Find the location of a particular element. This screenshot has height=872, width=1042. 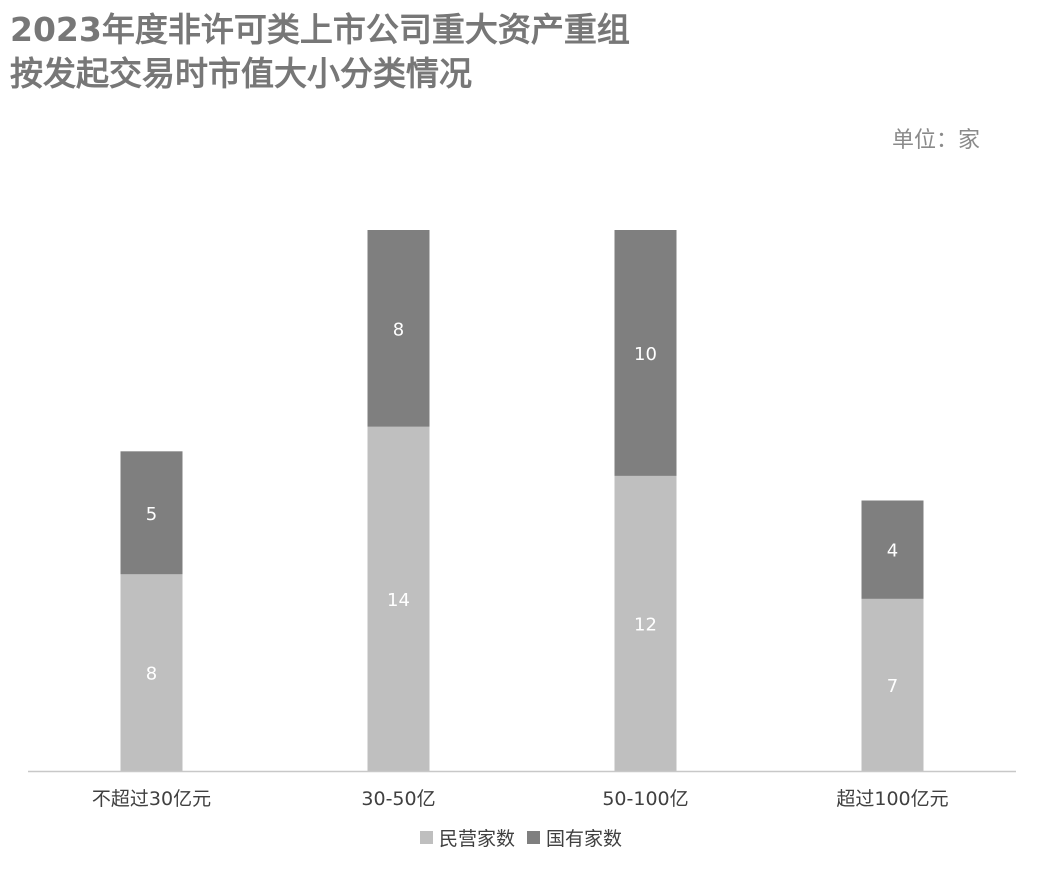

data-label-private-1: 14 is located at coordinates (398, 600).